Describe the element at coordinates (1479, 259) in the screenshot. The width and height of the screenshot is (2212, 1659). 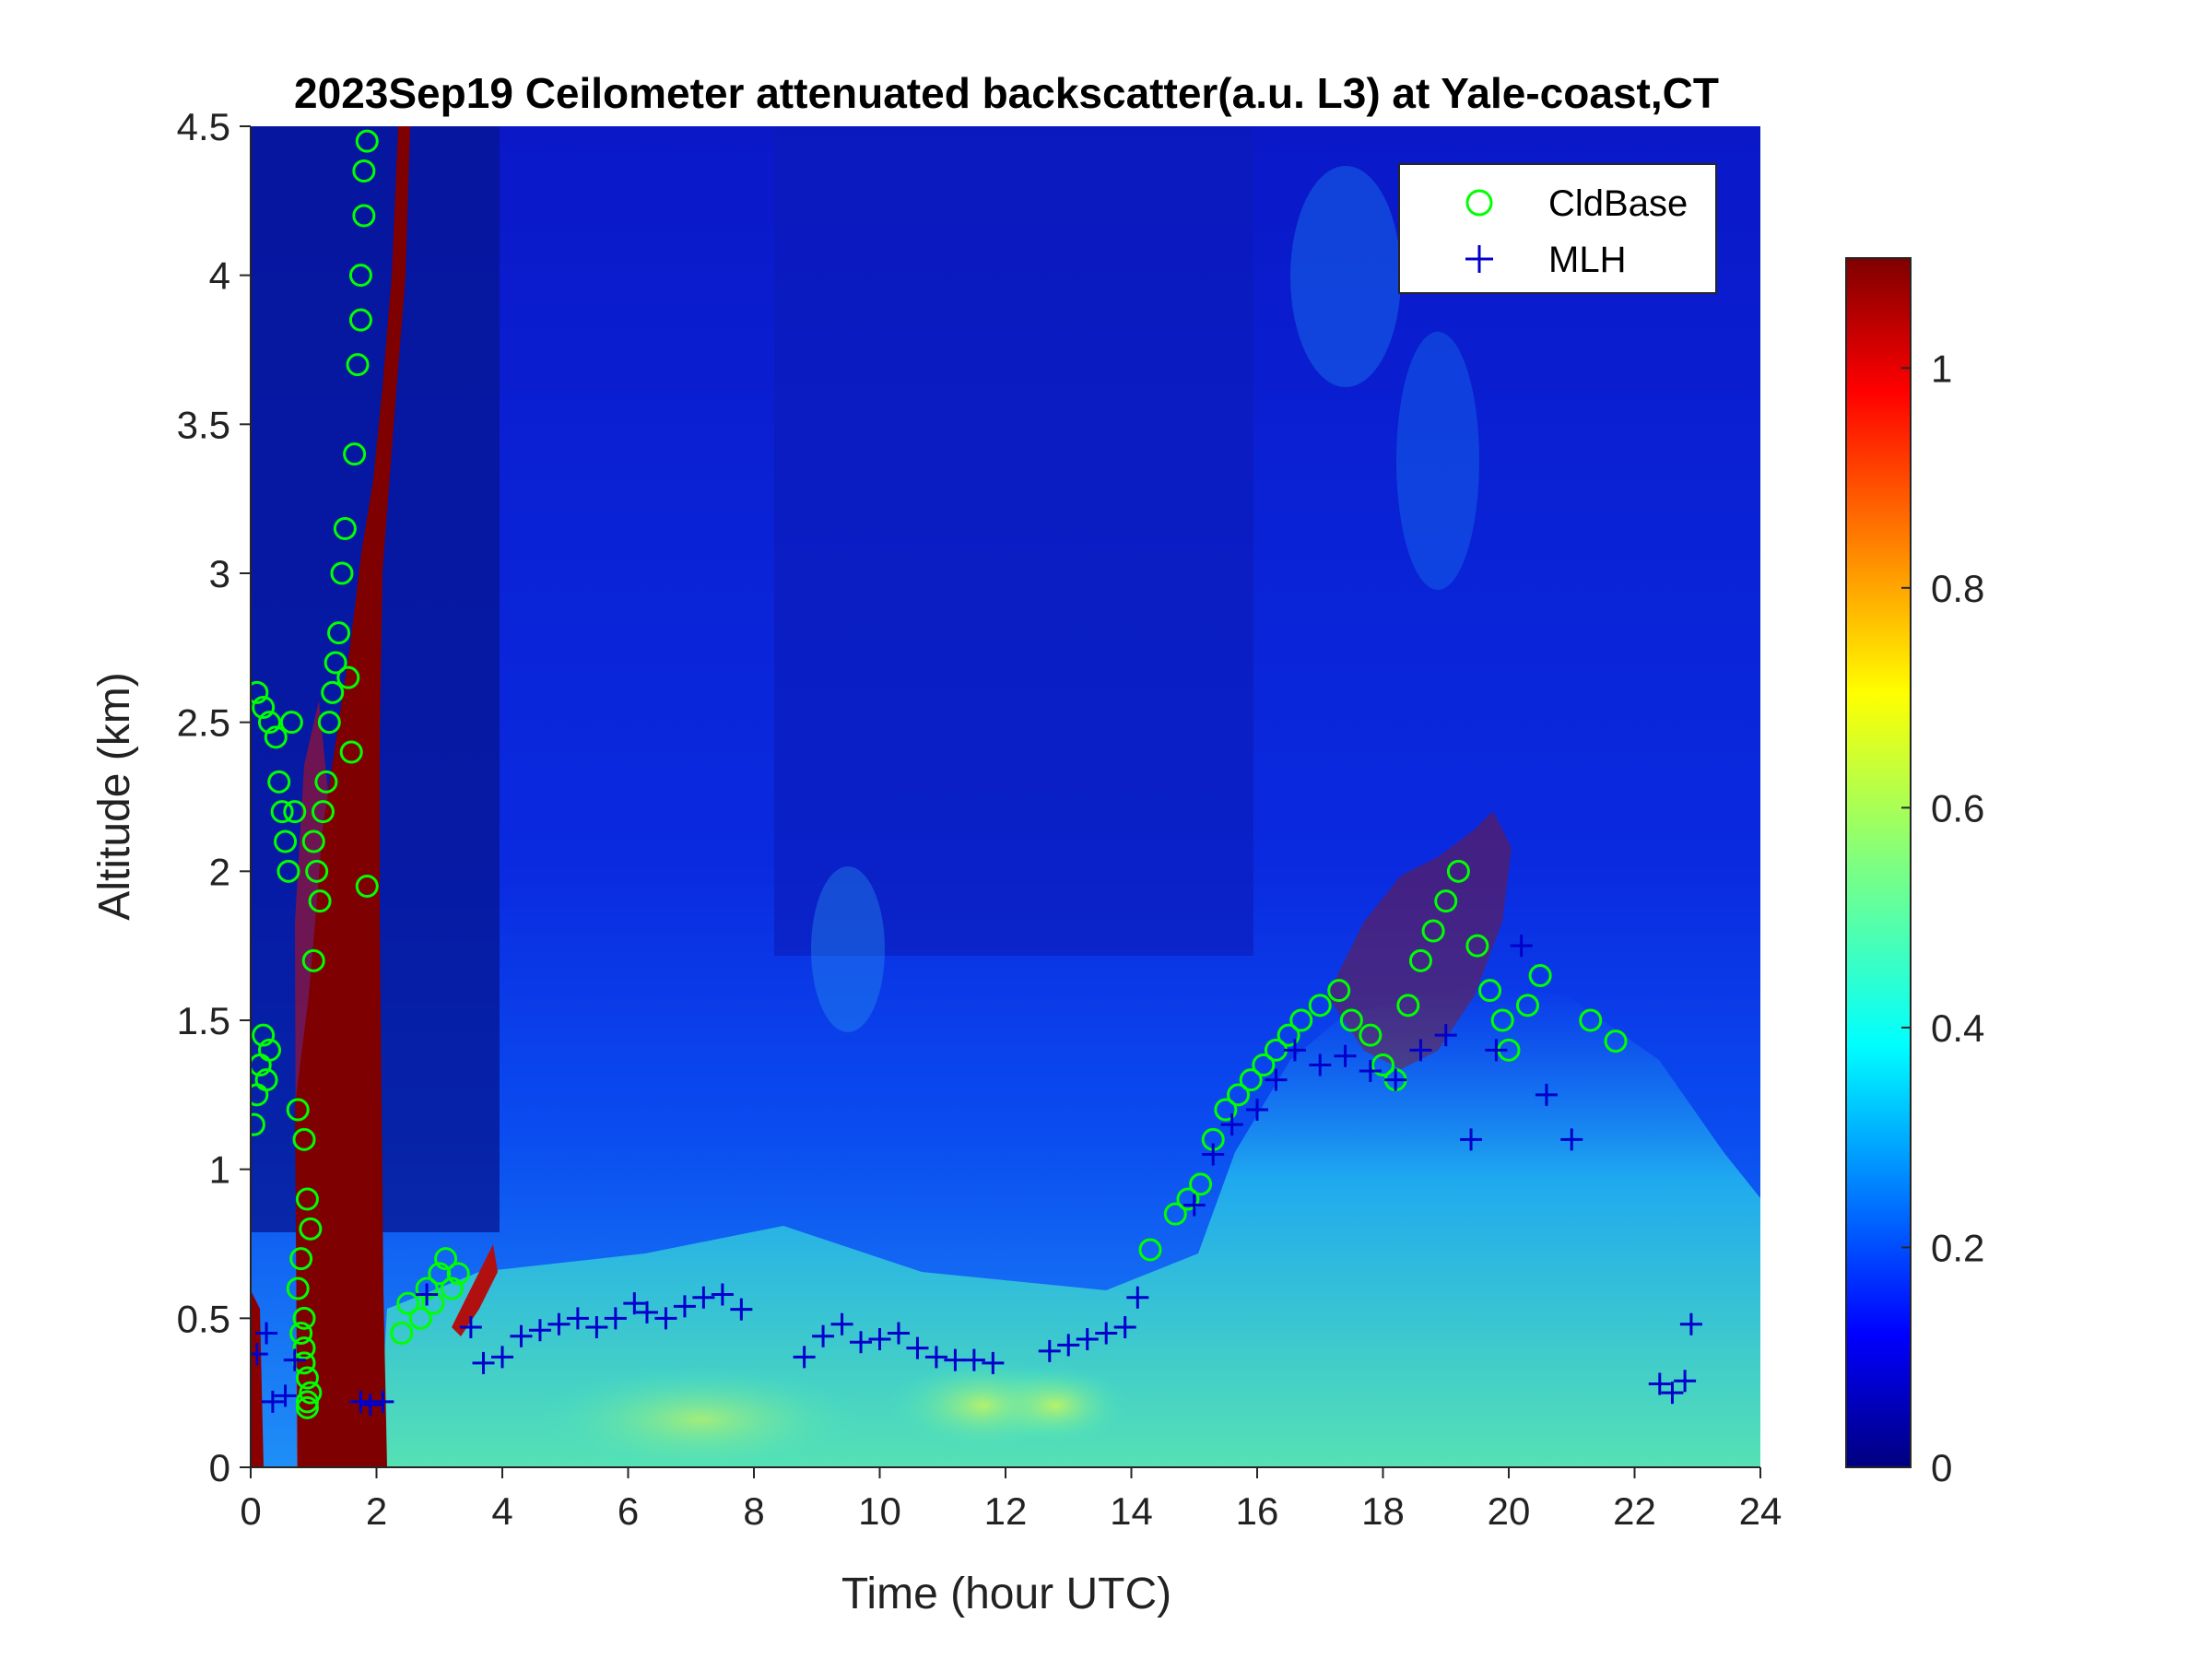
I see `legend-mlh-marker` at that location.